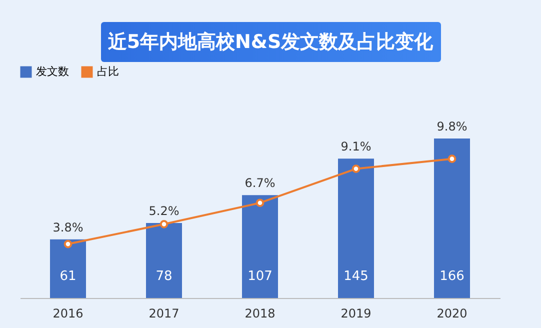 The image size is (541, 328). I want to click on legend-label: 发文数, so click(52, 71).